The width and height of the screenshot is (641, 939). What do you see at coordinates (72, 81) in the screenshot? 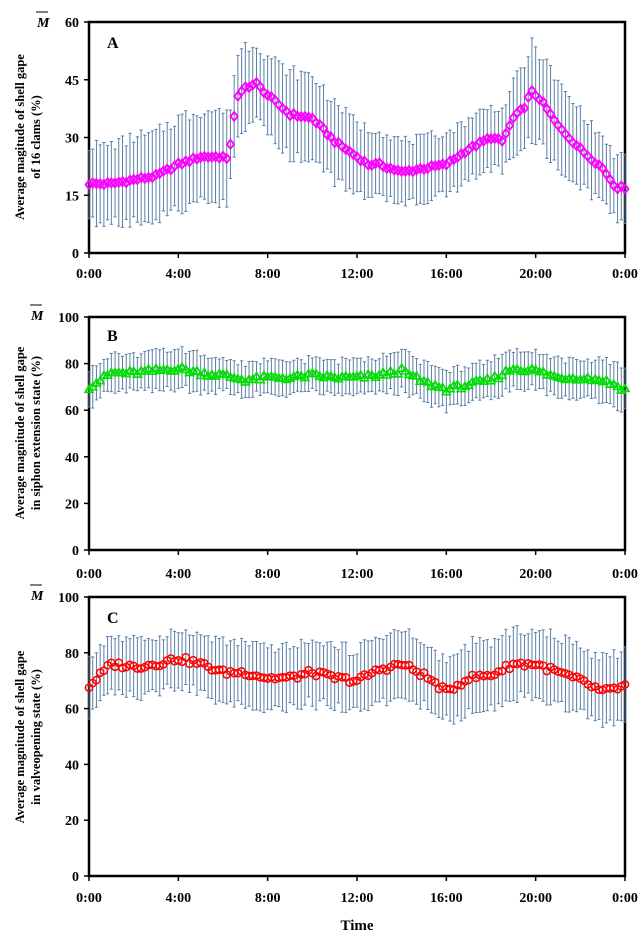
I see `panel-a-y-tick-label: 45` at bounding box center [72, 81].